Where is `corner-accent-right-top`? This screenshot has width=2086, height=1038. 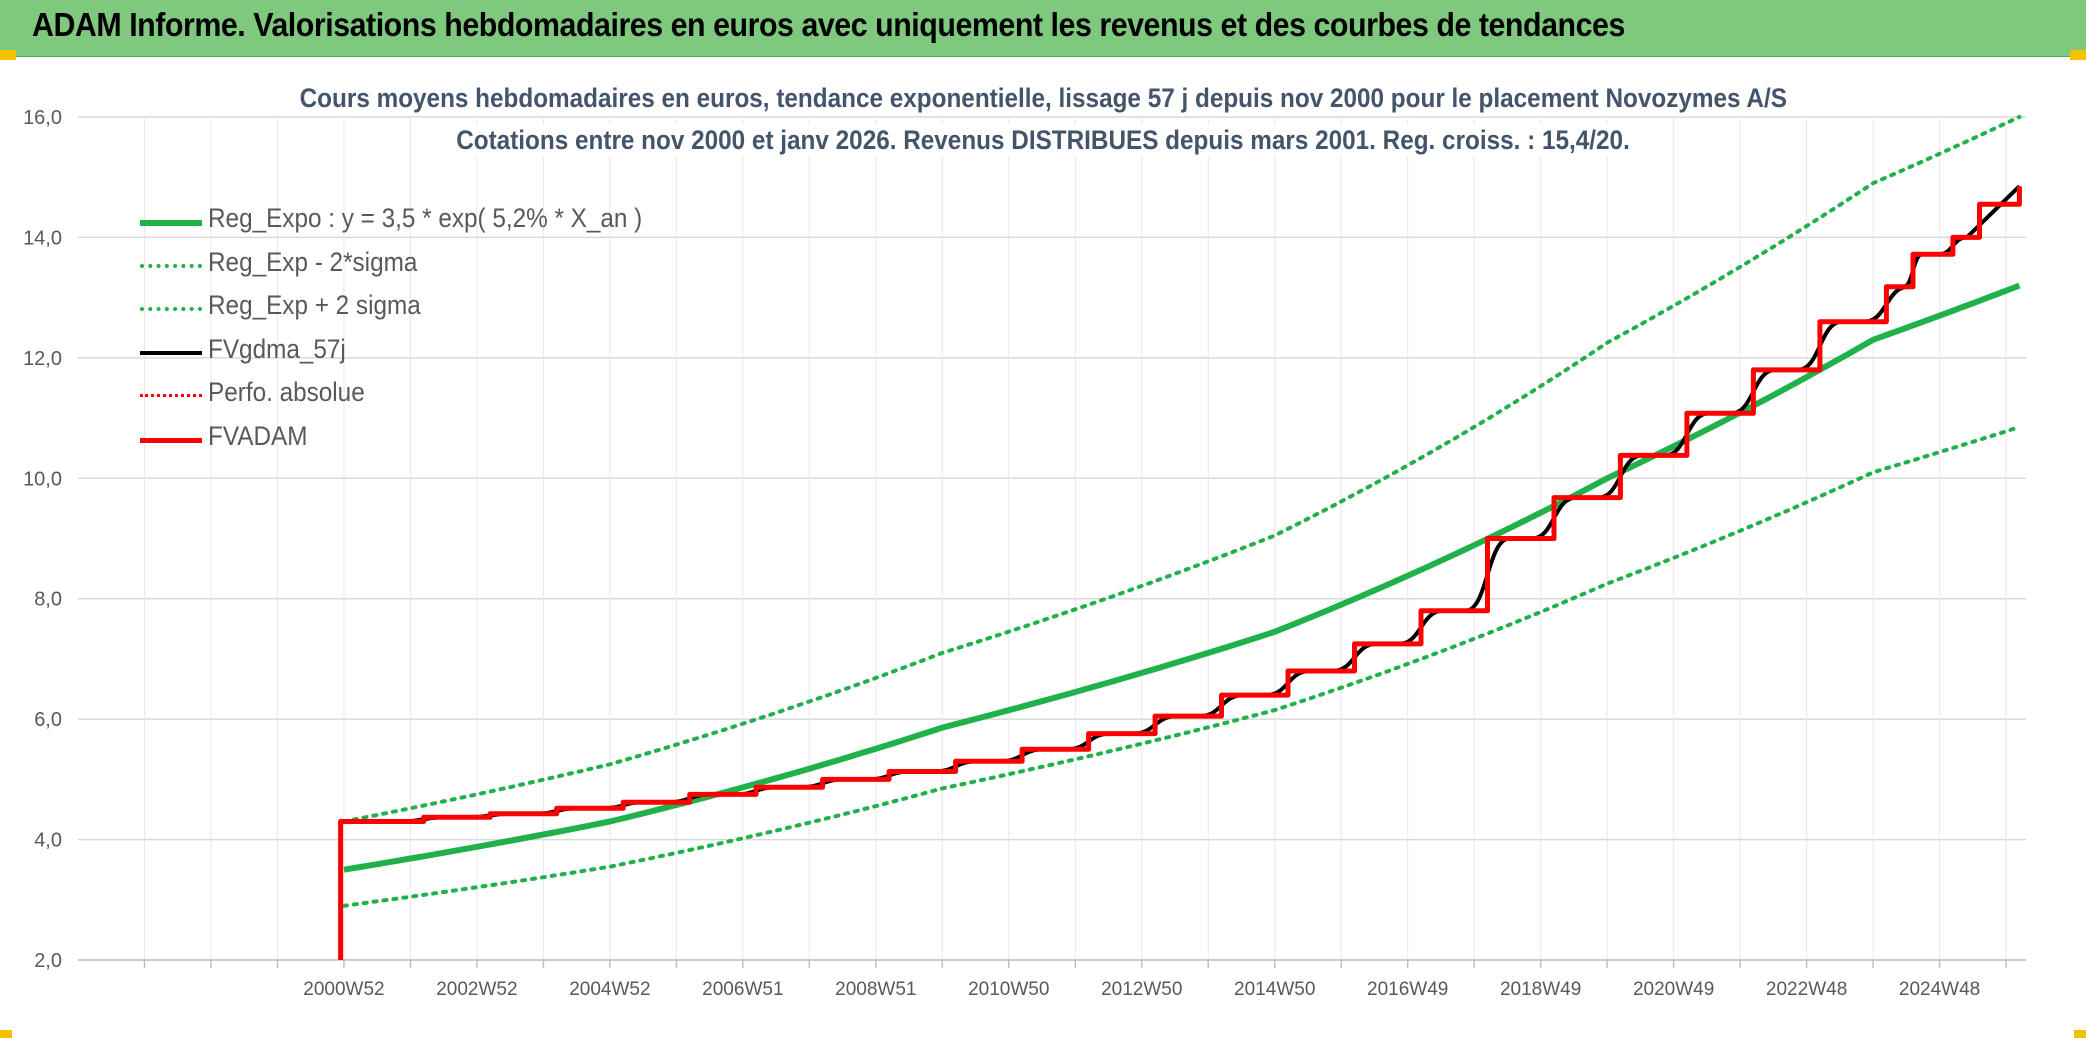 corner-accent-right-top is located at coordinates (2078, 55).